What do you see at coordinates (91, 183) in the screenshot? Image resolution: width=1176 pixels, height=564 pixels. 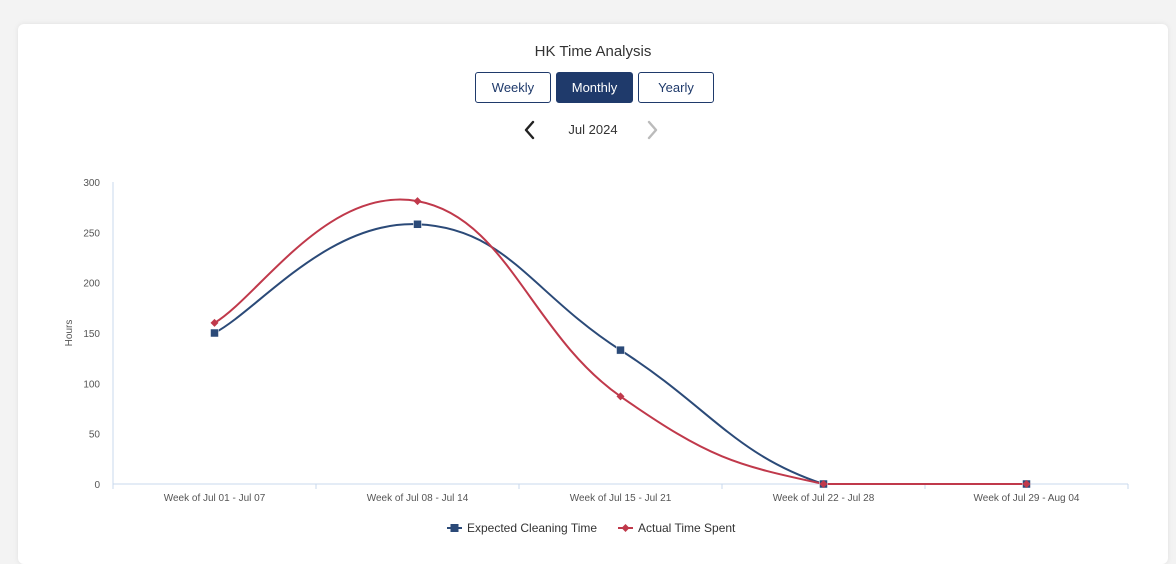 I see `y-tick-label: 300` at bounding box center [91, 183].